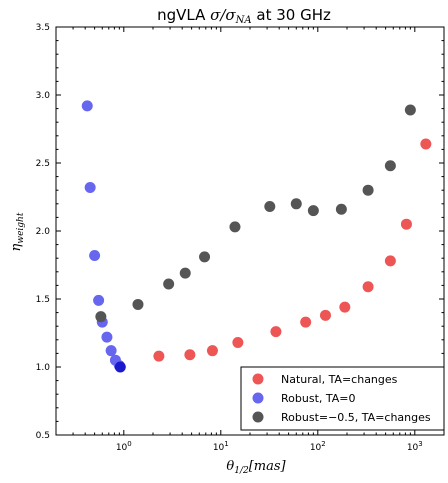  Describe the element at coordinates (318, 398) in the screenshot. I see `legend-label: Robust, TA=0` at that location.